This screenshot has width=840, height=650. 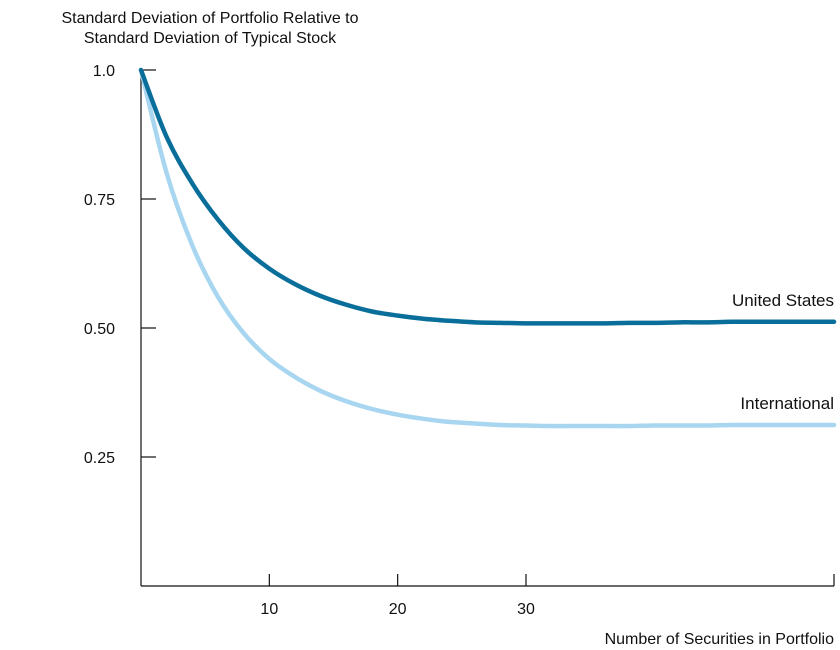 What do you see at coordinates (720, 639) in the screenshot?
I see `x-axis-title: Number of Securities in Portfolio` at bounding box center [720, 639].